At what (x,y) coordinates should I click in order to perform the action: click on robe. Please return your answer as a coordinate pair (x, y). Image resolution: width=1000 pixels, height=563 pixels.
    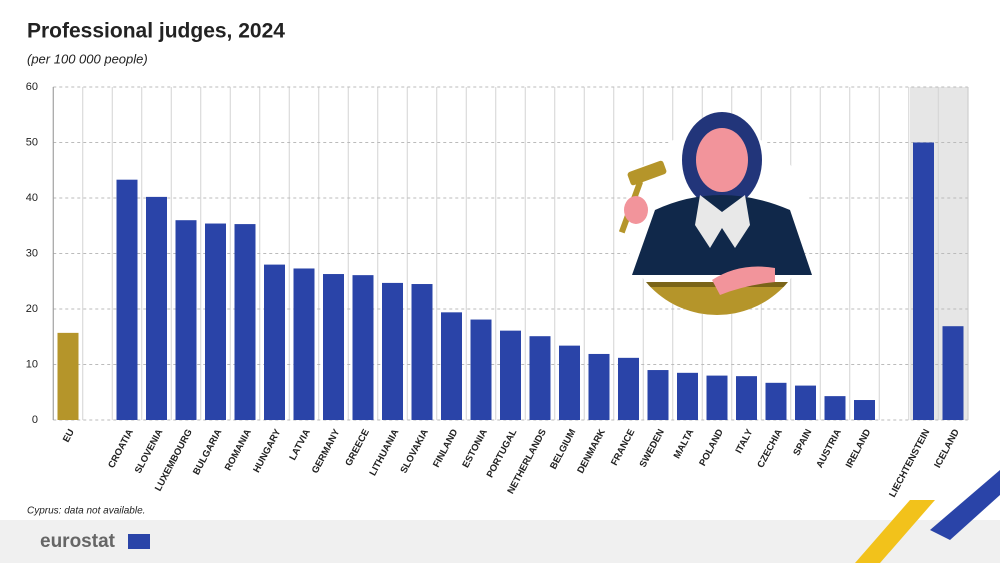
    Looking at the image, I should click on (722, 235).